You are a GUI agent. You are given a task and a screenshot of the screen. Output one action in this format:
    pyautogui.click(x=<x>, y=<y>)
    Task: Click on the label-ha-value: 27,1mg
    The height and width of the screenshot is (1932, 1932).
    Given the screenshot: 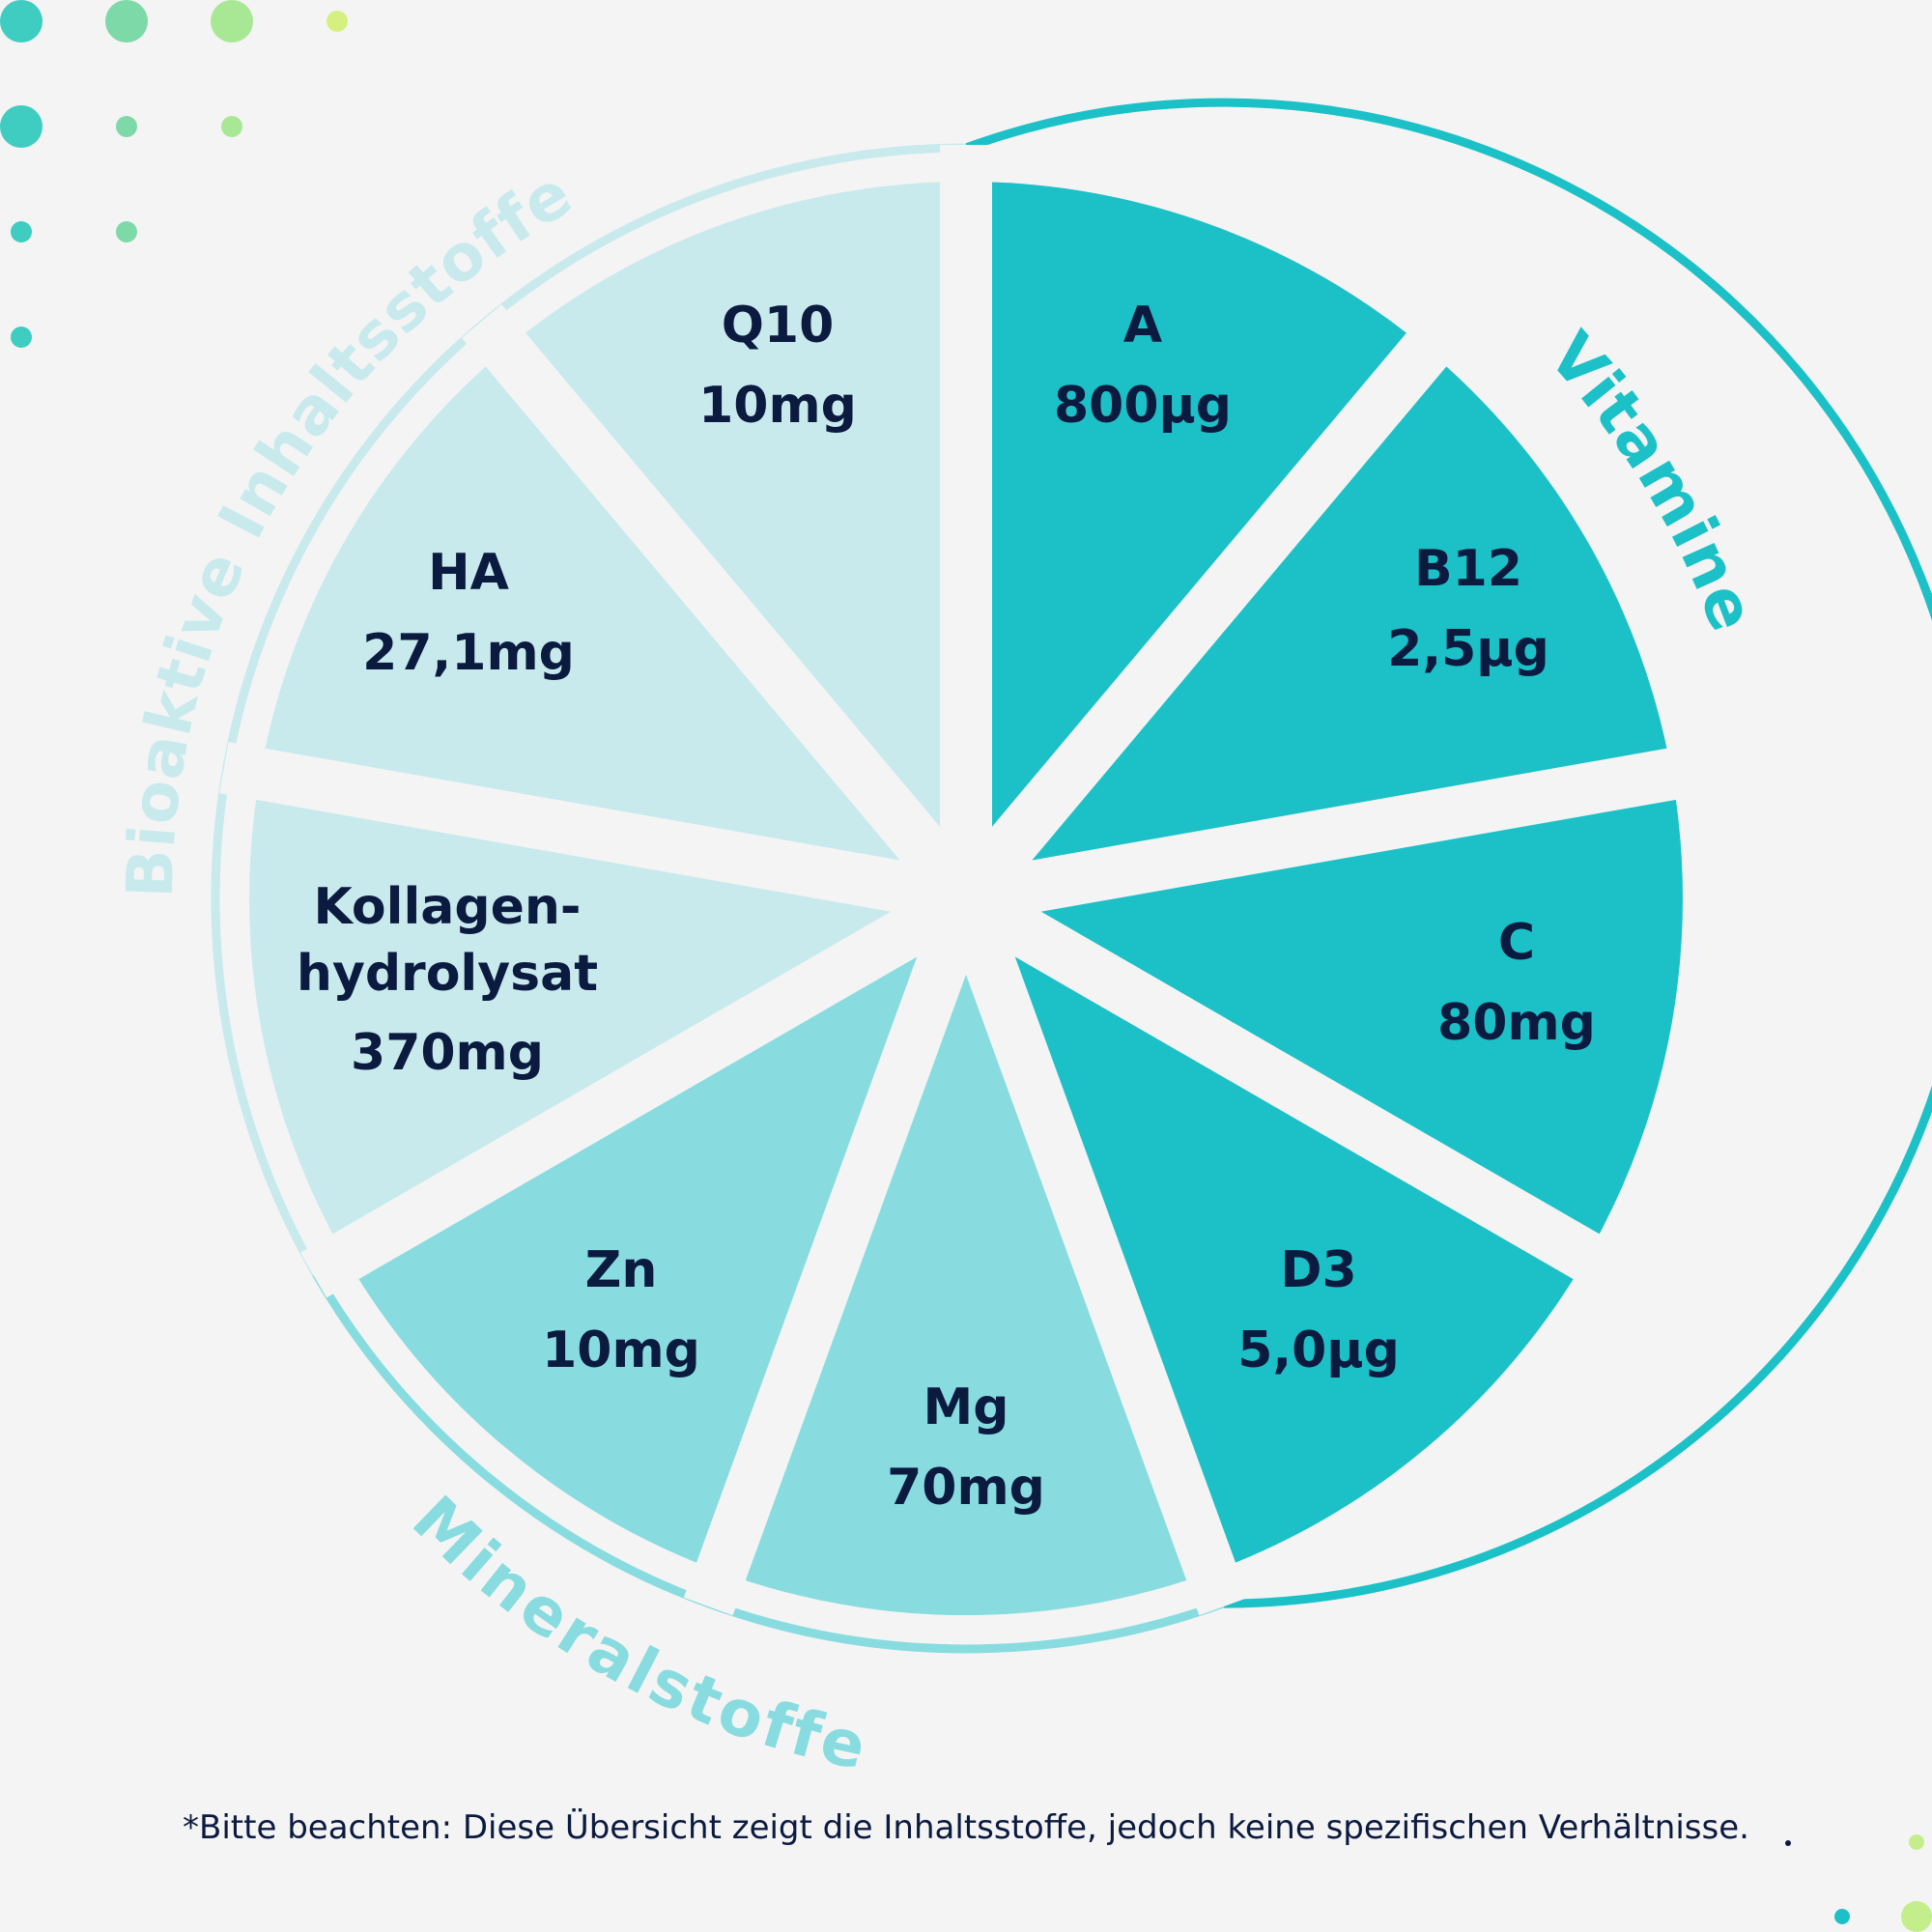 What is the action you would take?
    pyautogui.click(x=468, y=653)
    